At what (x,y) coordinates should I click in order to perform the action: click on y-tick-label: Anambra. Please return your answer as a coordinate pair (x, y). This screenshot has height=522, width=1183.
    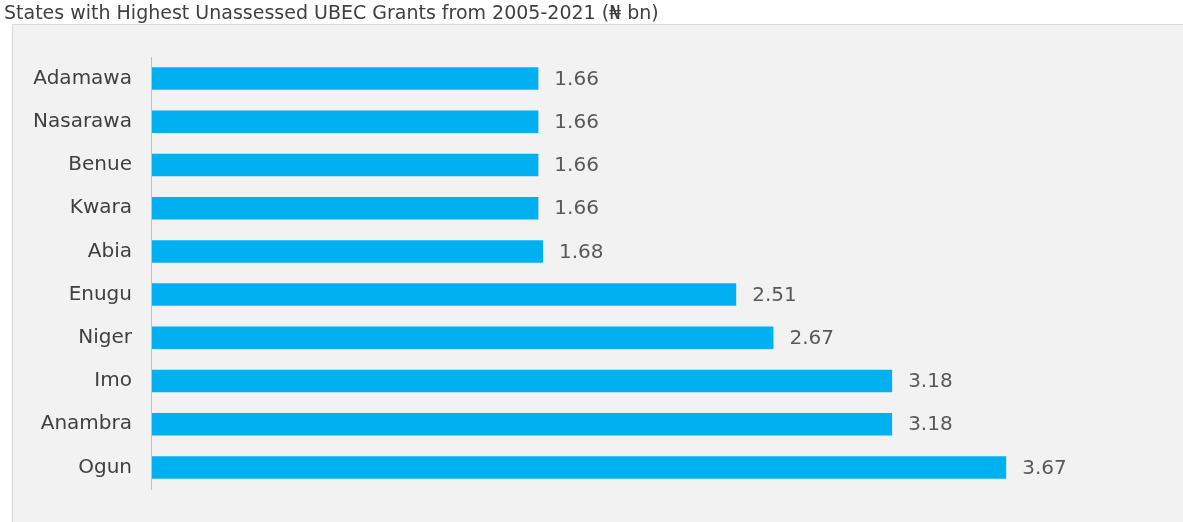
    Looking at the image, I should click on (86, 422).